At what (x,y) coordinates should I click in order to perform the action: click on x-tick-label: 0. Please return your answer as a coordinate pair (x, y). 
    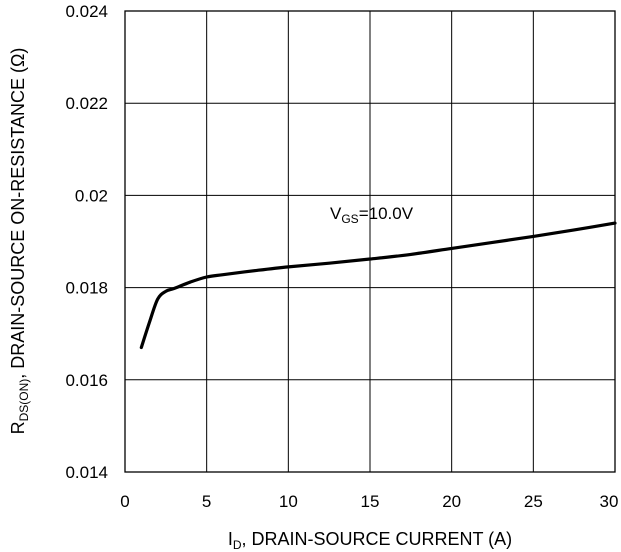
    Looking at the image, I should click on (124, 501).